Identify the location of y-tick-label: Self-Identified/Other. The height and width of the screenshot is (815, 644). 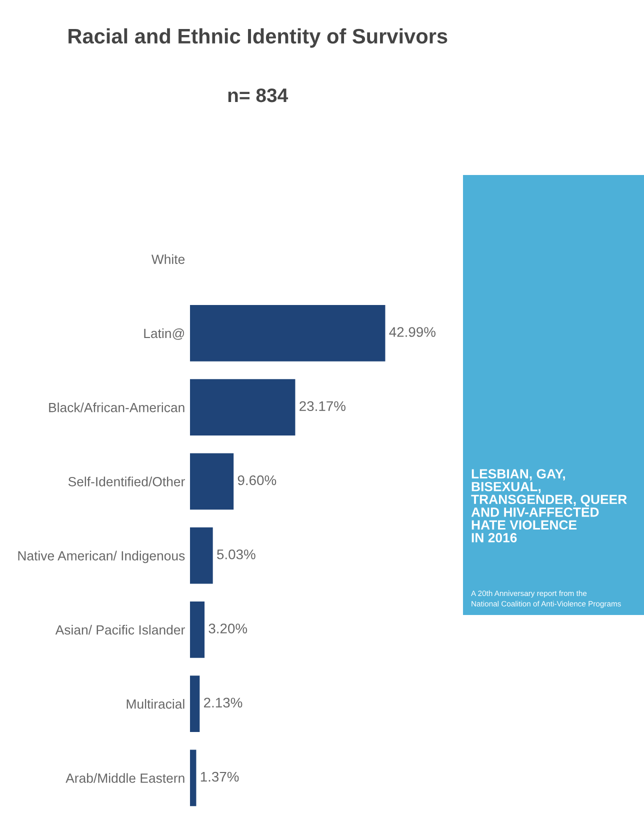
(126, 481).